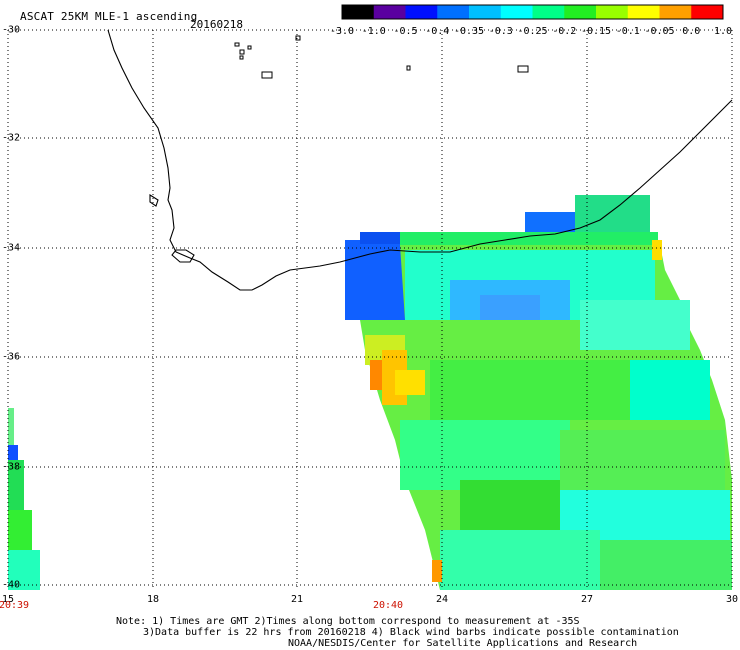 Image resolution: width=740 pixels, height=650 pixels. Describe the element at coordinates (732, 599) in the screenshot. I see `longitude-label: 30` at that location.